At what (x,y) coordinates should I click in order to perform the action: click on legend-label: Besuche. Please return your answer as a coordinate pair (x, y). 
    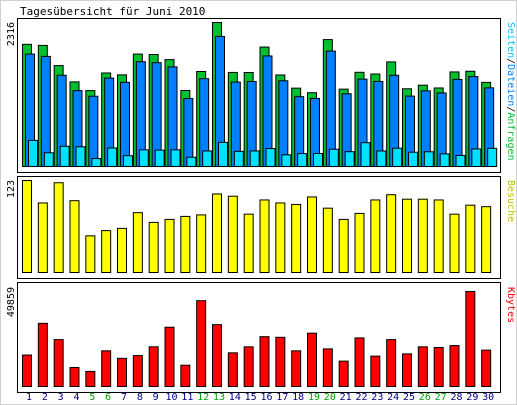
    Looking at the image, I should click on (510, 201).